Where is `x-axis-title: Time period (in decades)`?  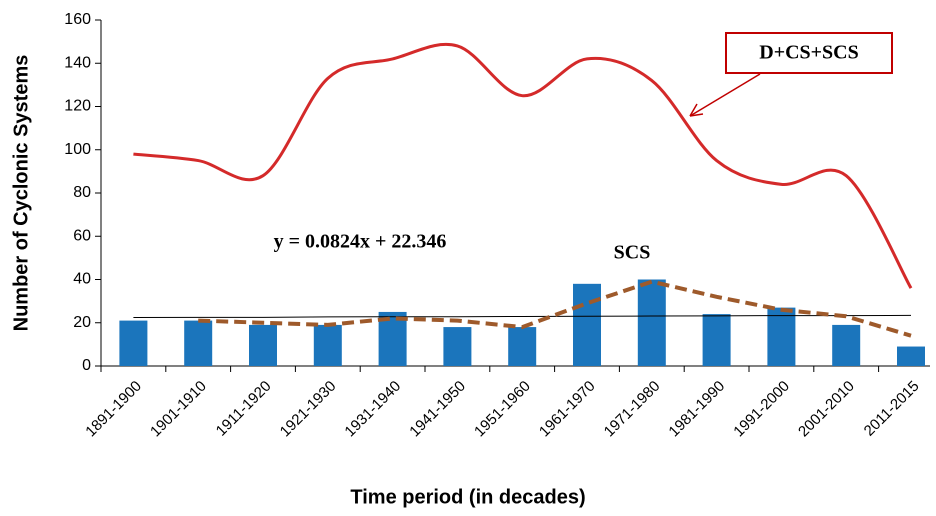
x-axis-title: Time period (in decades) is located at coordinates (467, 497).